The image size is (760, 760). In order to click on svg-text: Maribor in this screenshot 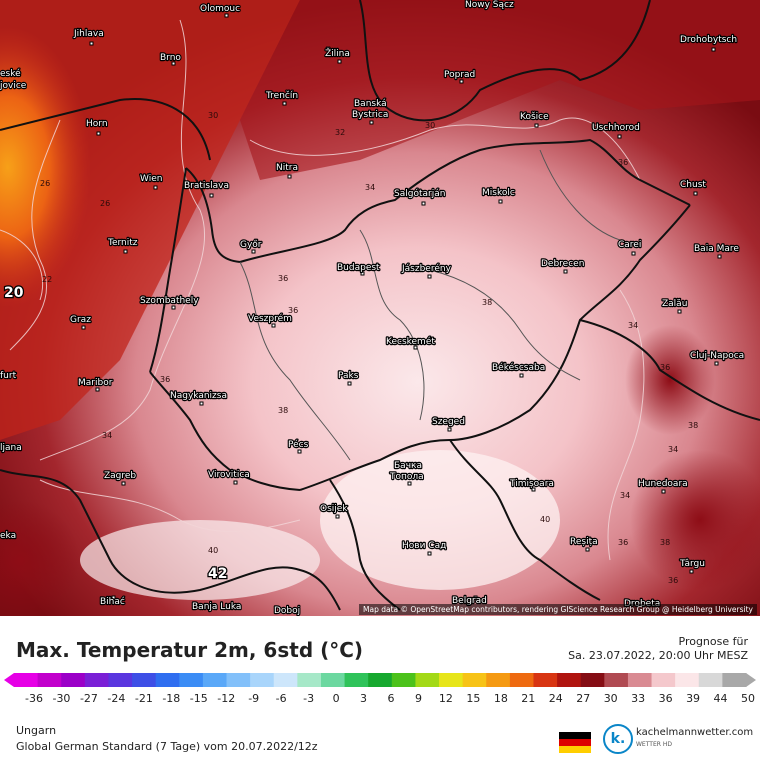, I will do `click(95, 383)`.